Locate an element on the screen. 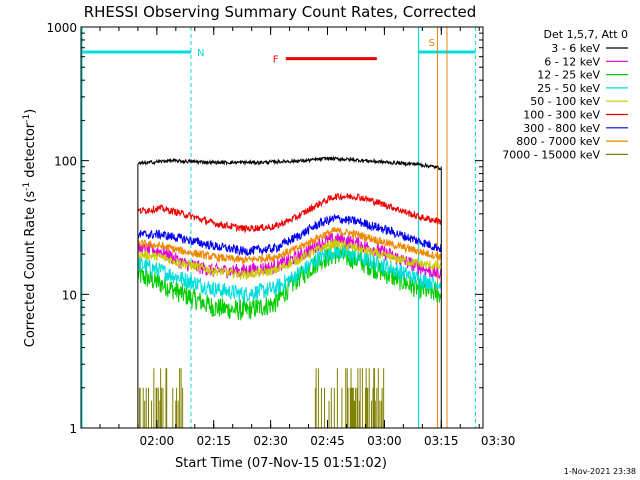 The height and width of the screenshot is (480, 640). x-tick-label: 03:00 is located at coordinates (384, 441).